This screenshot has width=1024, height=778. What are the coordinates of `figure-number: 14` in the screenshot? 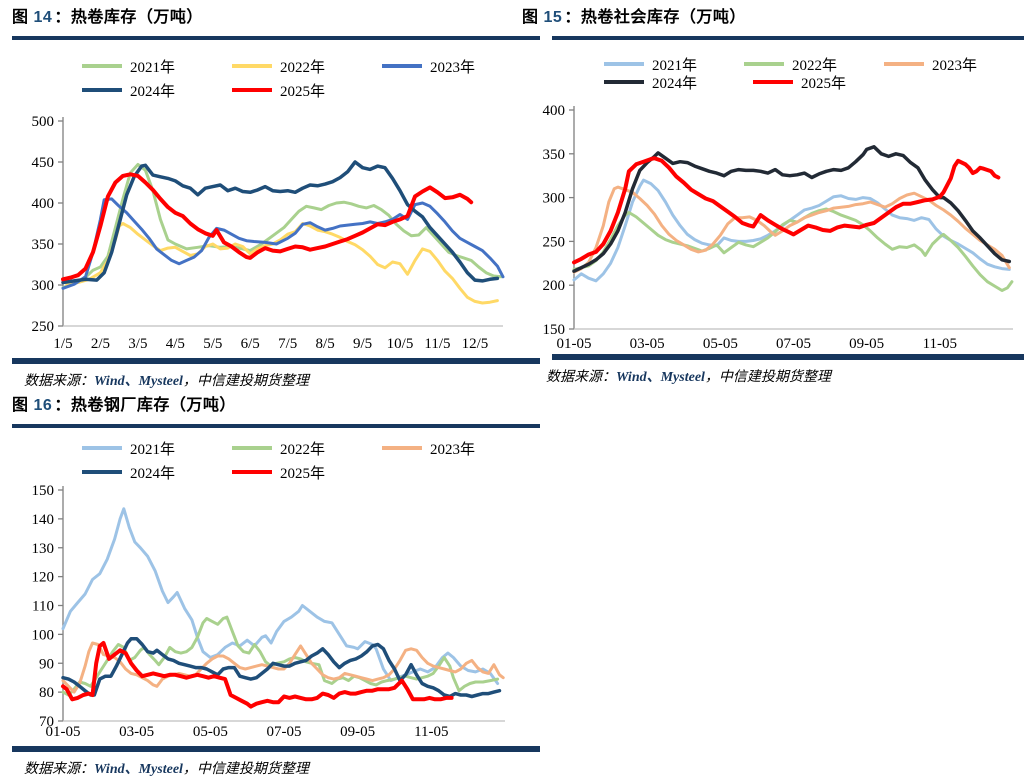 It's located at (43, 17).